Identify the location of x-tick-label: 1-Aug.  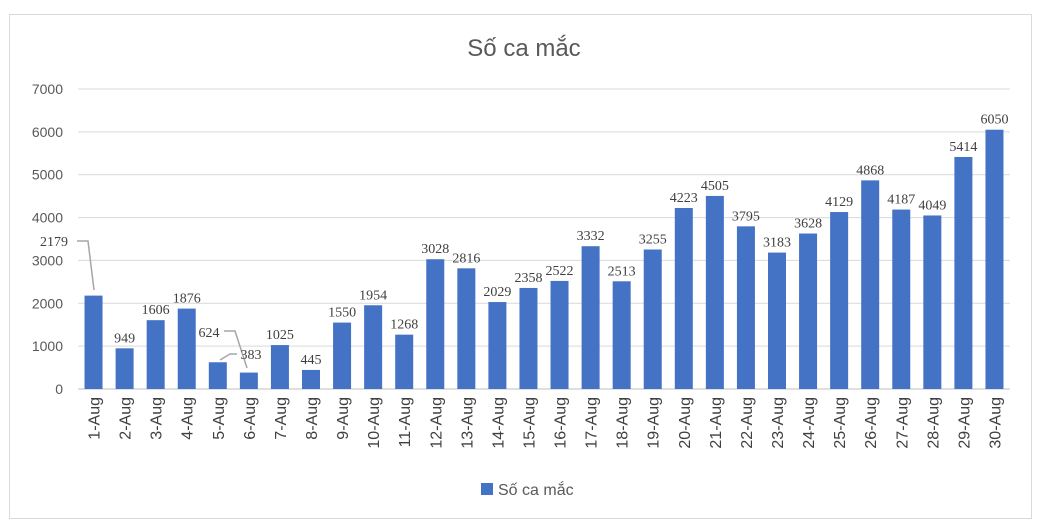
(95, 418).